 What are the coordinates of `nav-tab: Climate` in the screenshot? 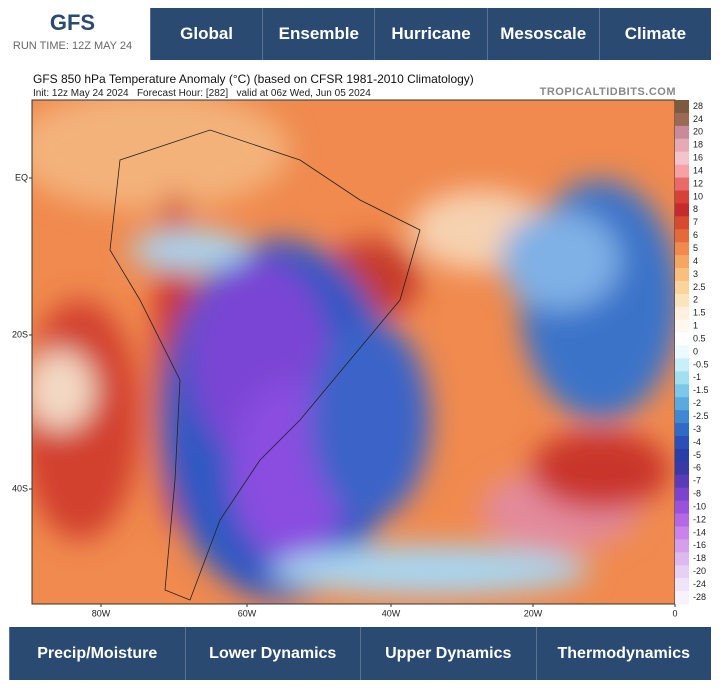 It's located at (654, 34).